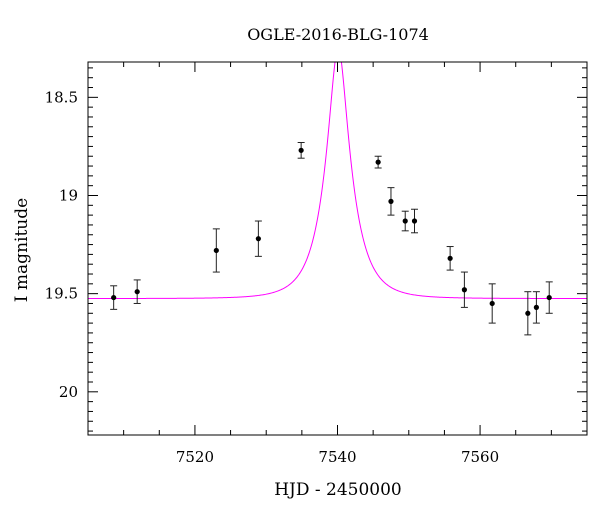 The image size is (600, 512). What do you see at coordinates (338, 490) in the screenshot?
I see `x-axis-label: HJD - 2450000` at bounding box center [338, 490].